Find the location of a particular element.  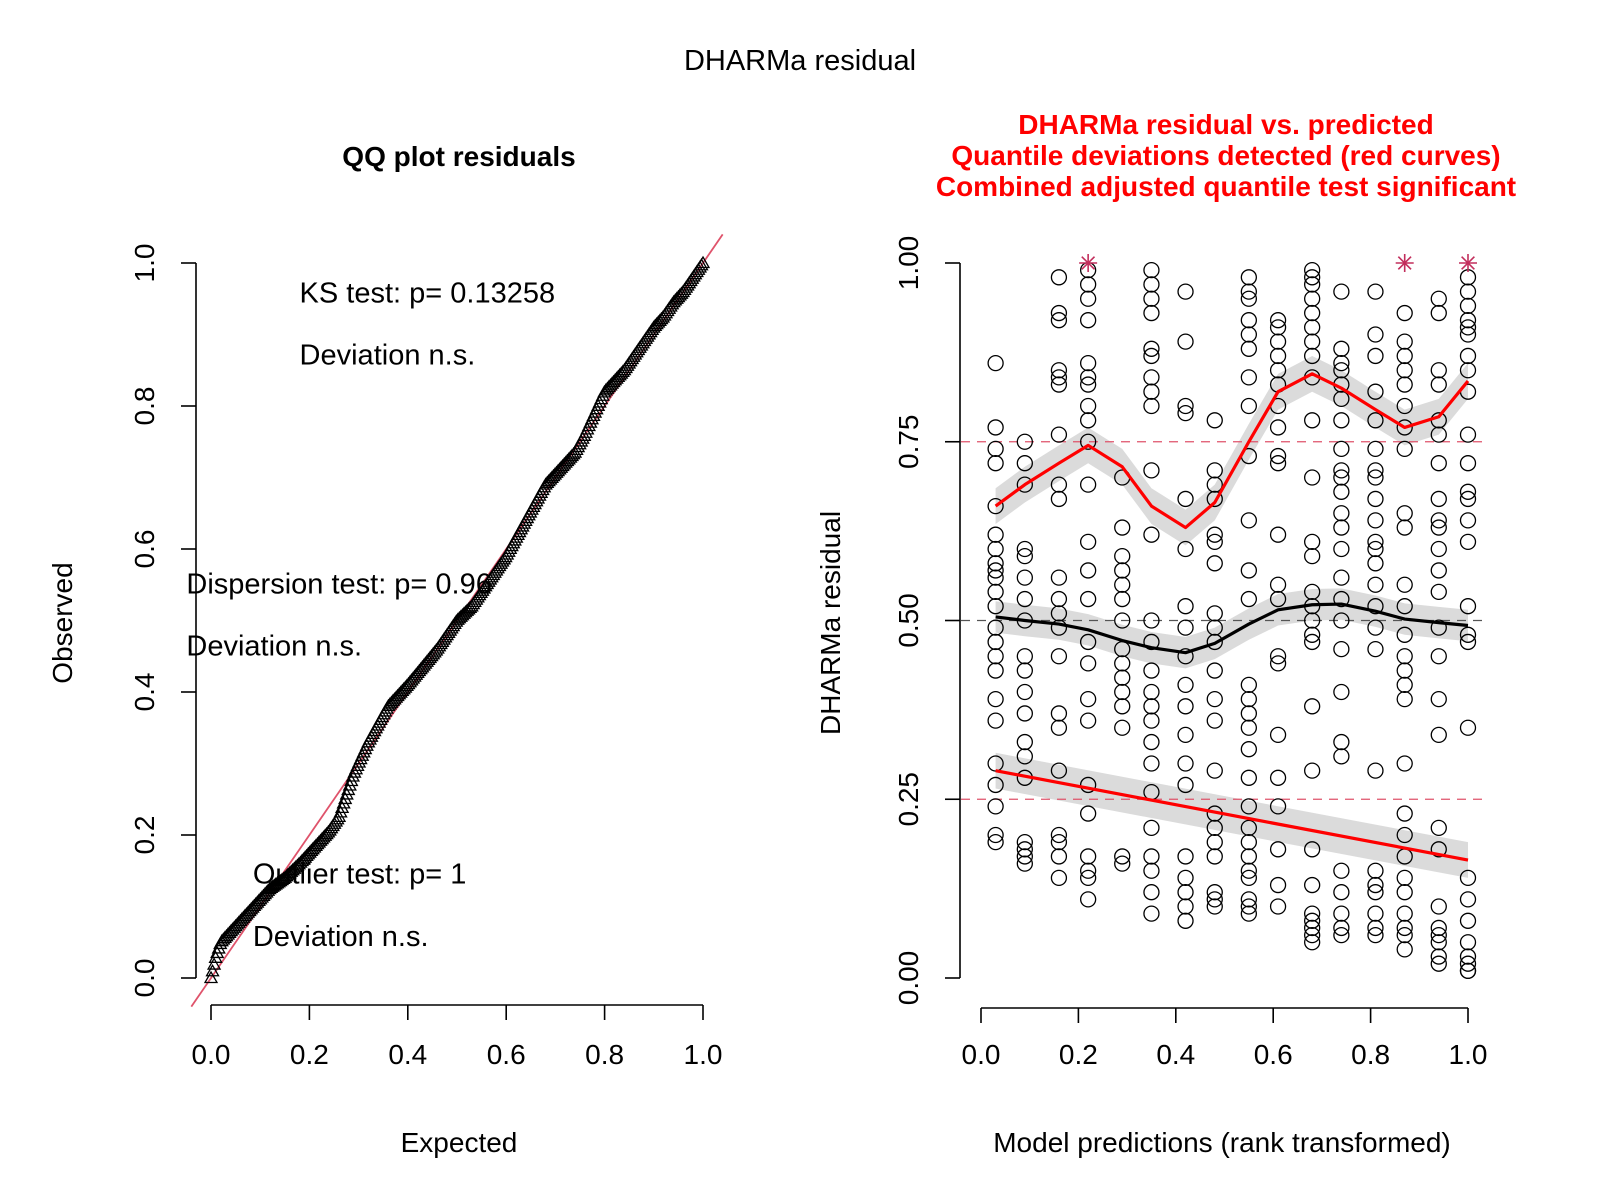

residual-x-tick-label: 0.4 is located at coordinates (1175, 1054).